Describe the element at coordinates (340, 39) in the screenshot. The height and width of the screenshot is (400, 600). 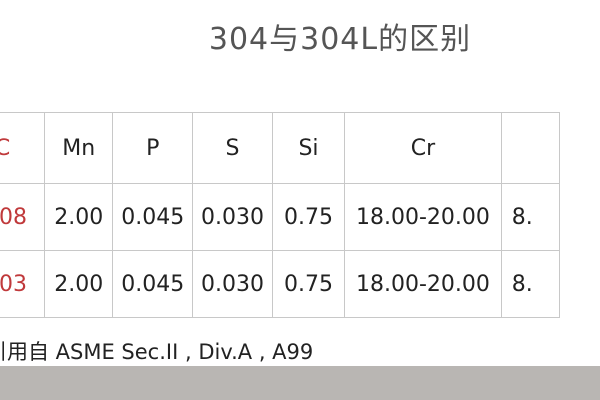
I see `title: 304与304L的区别` at that location.